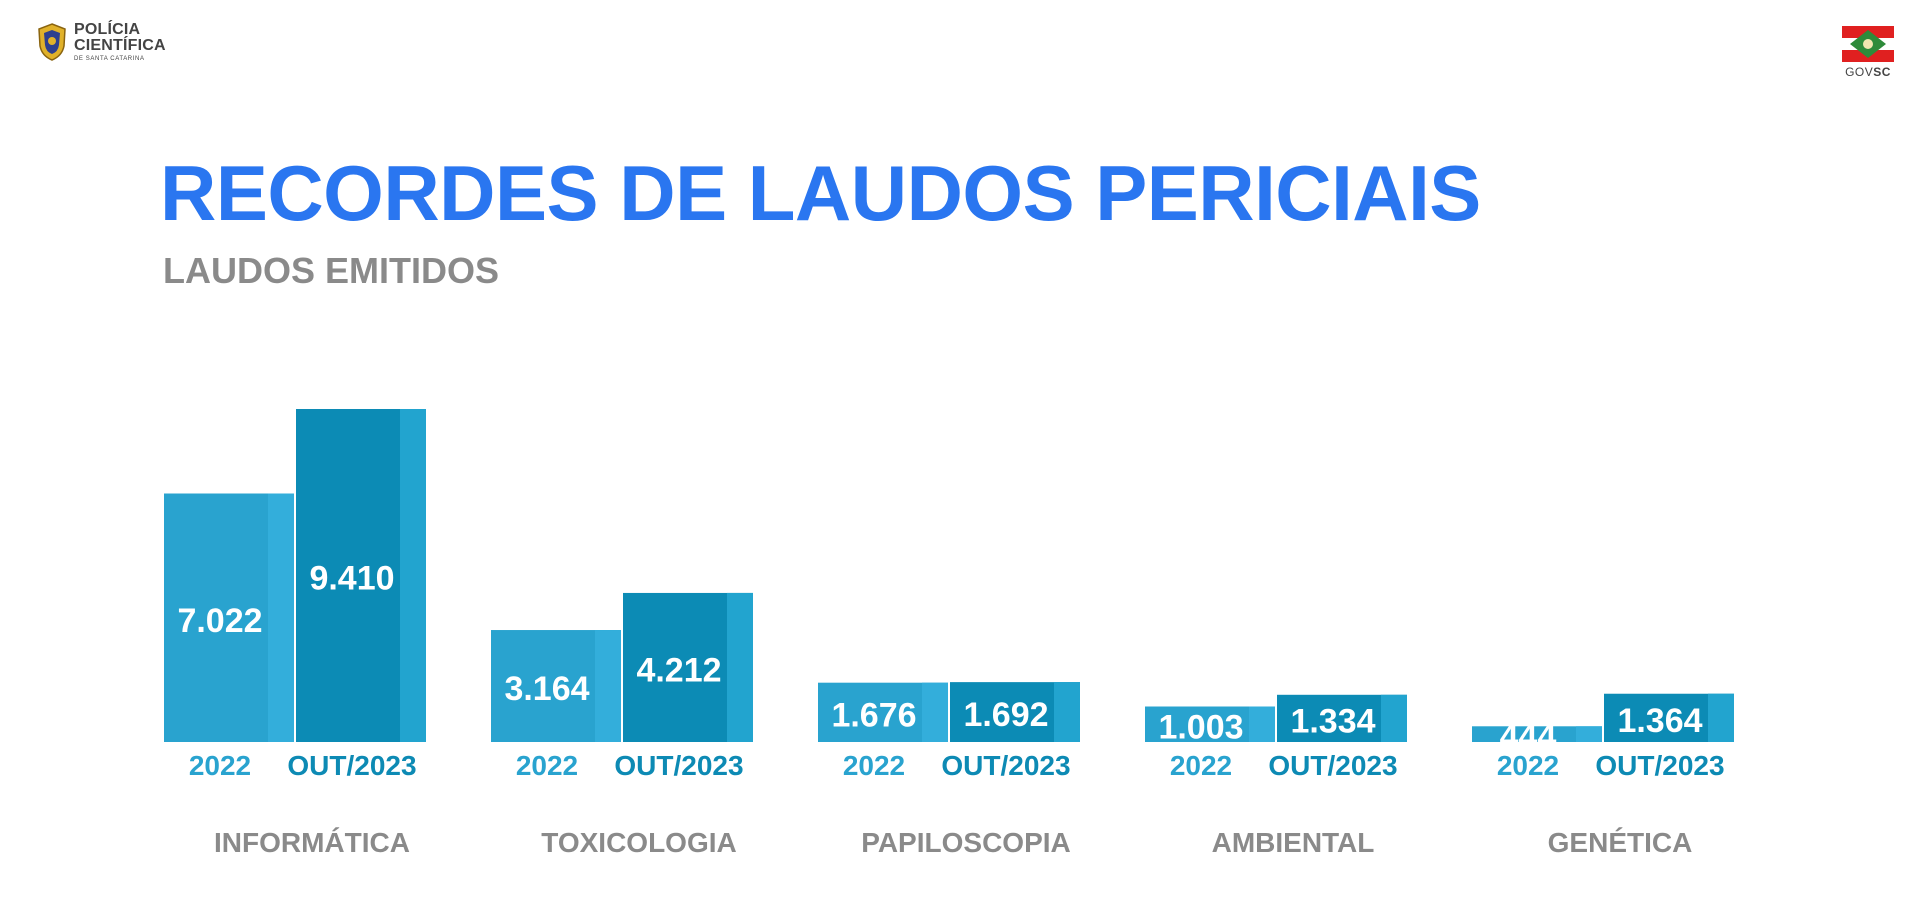 This screenshot has width=1920, height=898. I want to click on category-label: AMBIENTAL, so click(1293, 842).